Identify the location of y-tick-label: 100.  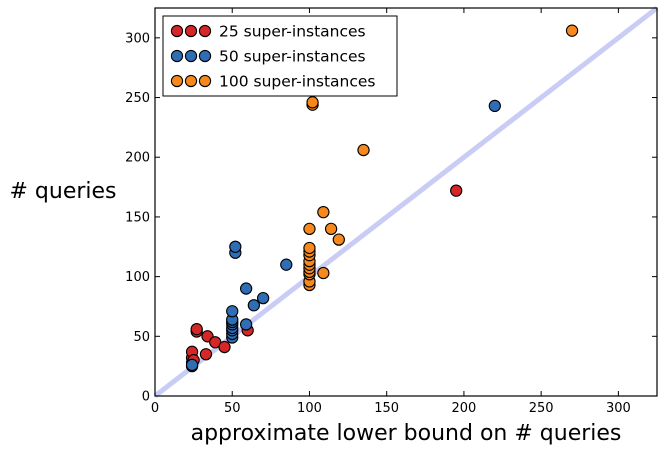
(137, 277).